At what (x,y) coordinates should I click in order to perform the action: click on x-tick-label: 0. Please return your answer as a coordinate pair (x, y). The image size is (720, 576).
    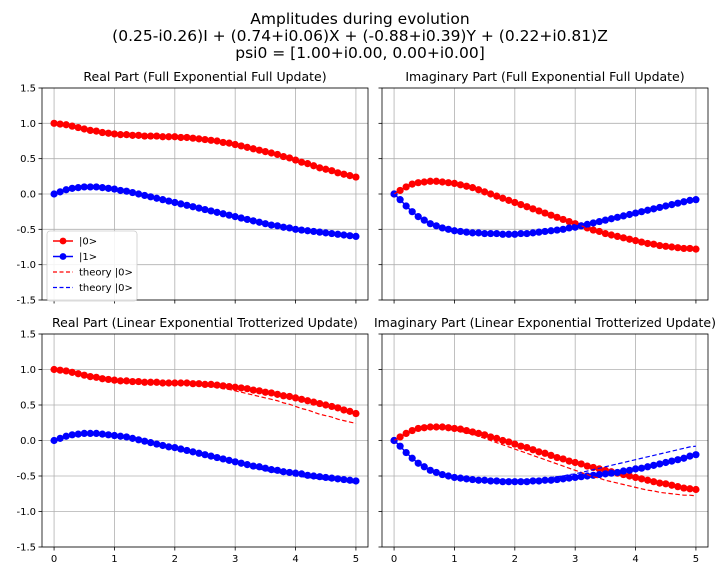
    Looking at the image, I should click on (54, 559).